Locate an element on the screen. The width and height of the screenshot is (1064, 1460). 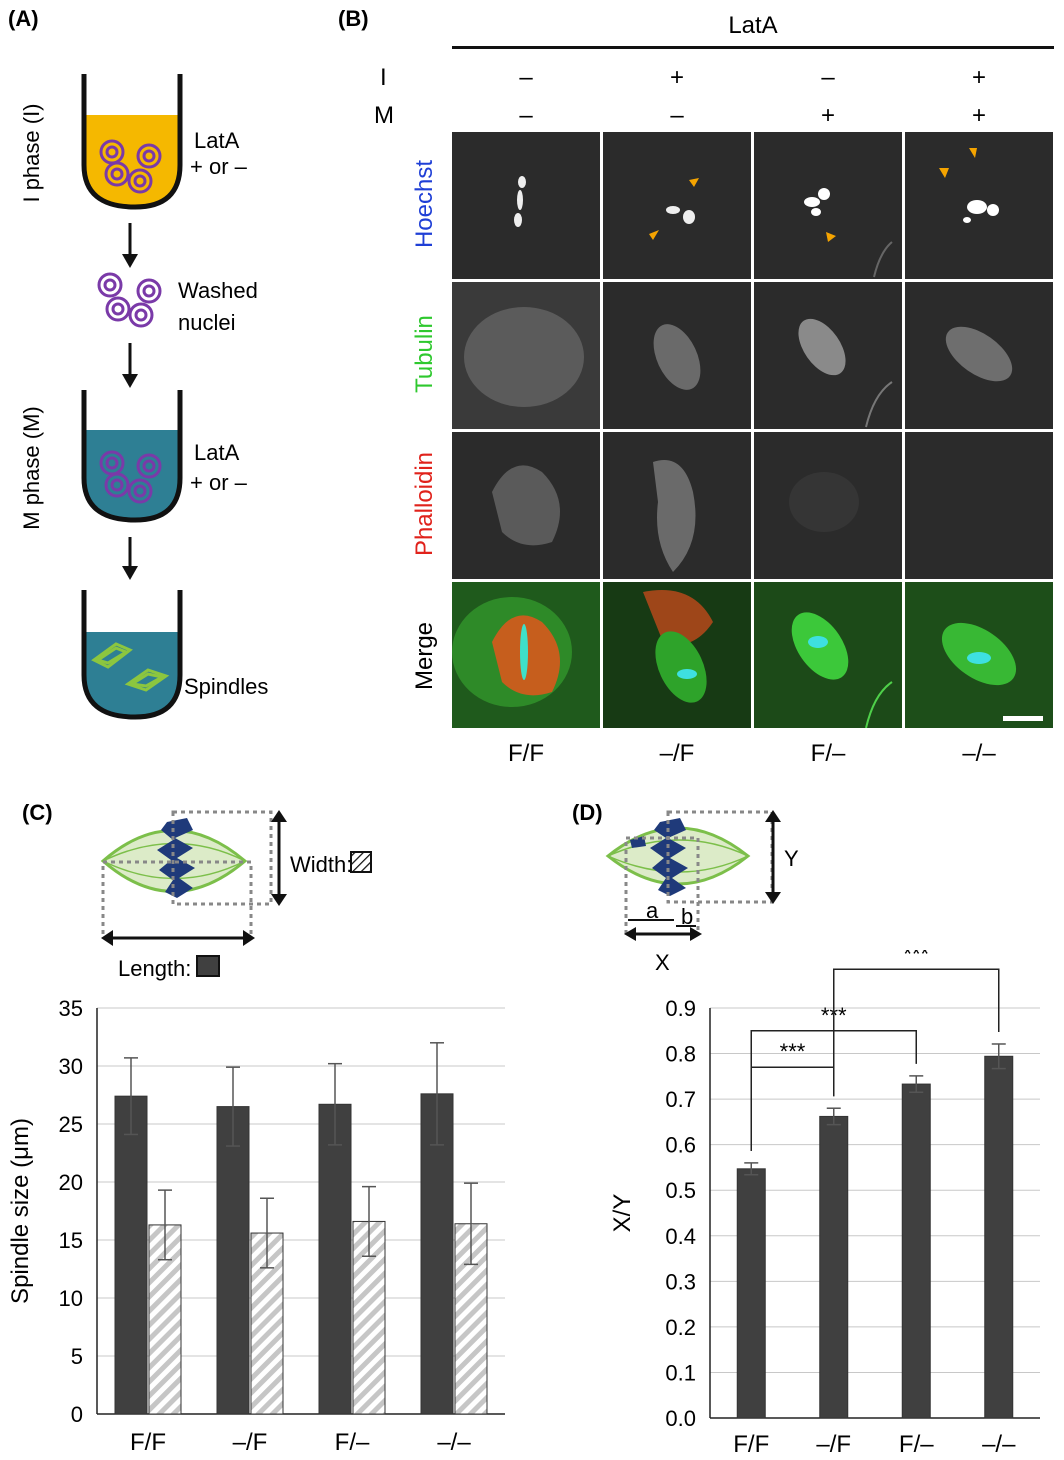
i-sign-2: + is located at coordinates (676, 77).